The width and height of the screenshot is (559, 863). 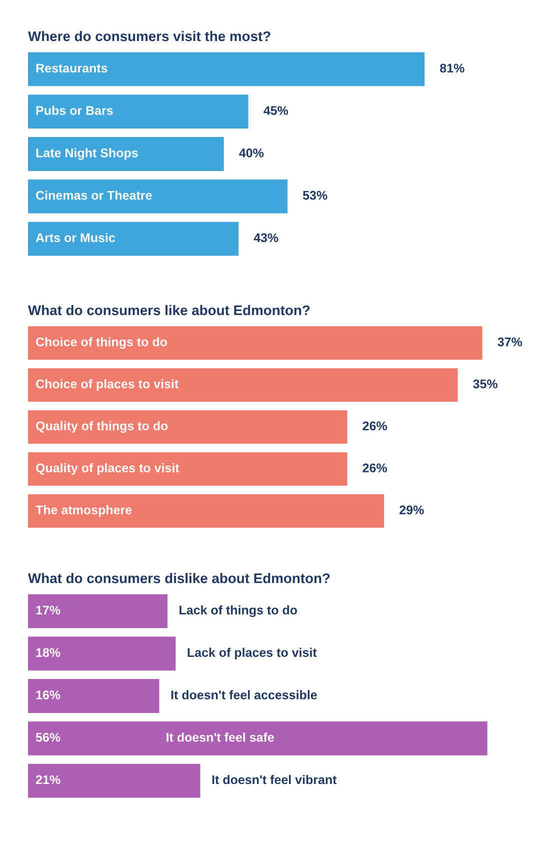 What do you see at coordinates (101, 343) in the screenshot?
I see `y-tick-label: Choice of things to do` at bounding box center [101, 343].